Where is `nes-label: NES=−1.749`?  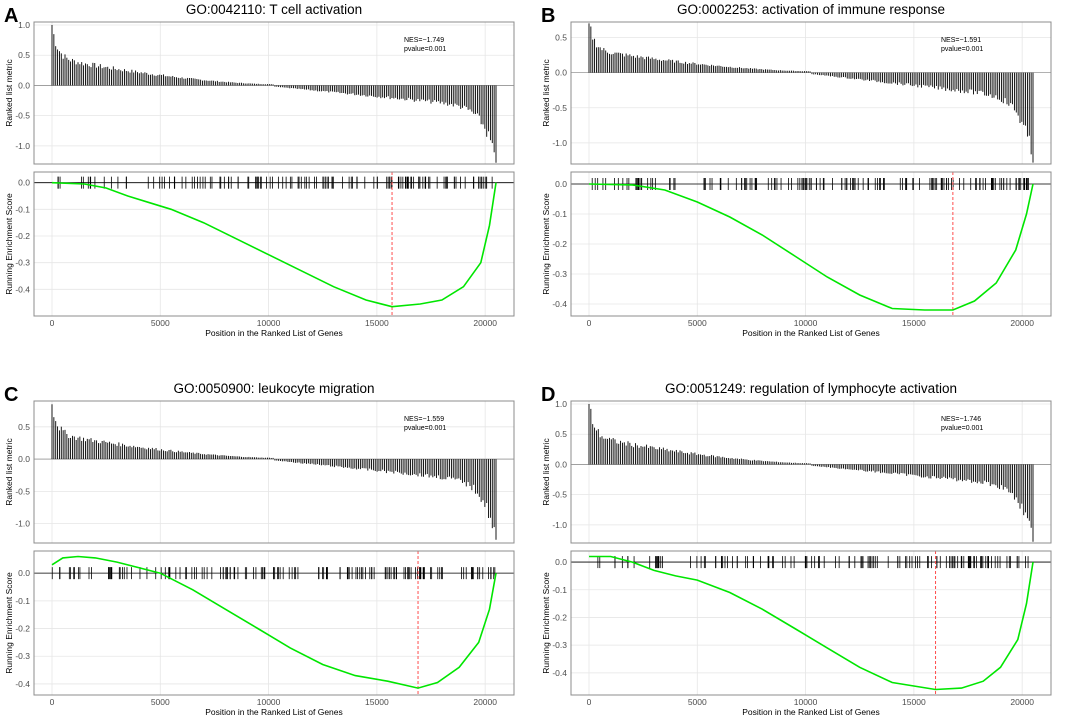
nes-label: NES=−1.749 is located at coordinates (424, 40).